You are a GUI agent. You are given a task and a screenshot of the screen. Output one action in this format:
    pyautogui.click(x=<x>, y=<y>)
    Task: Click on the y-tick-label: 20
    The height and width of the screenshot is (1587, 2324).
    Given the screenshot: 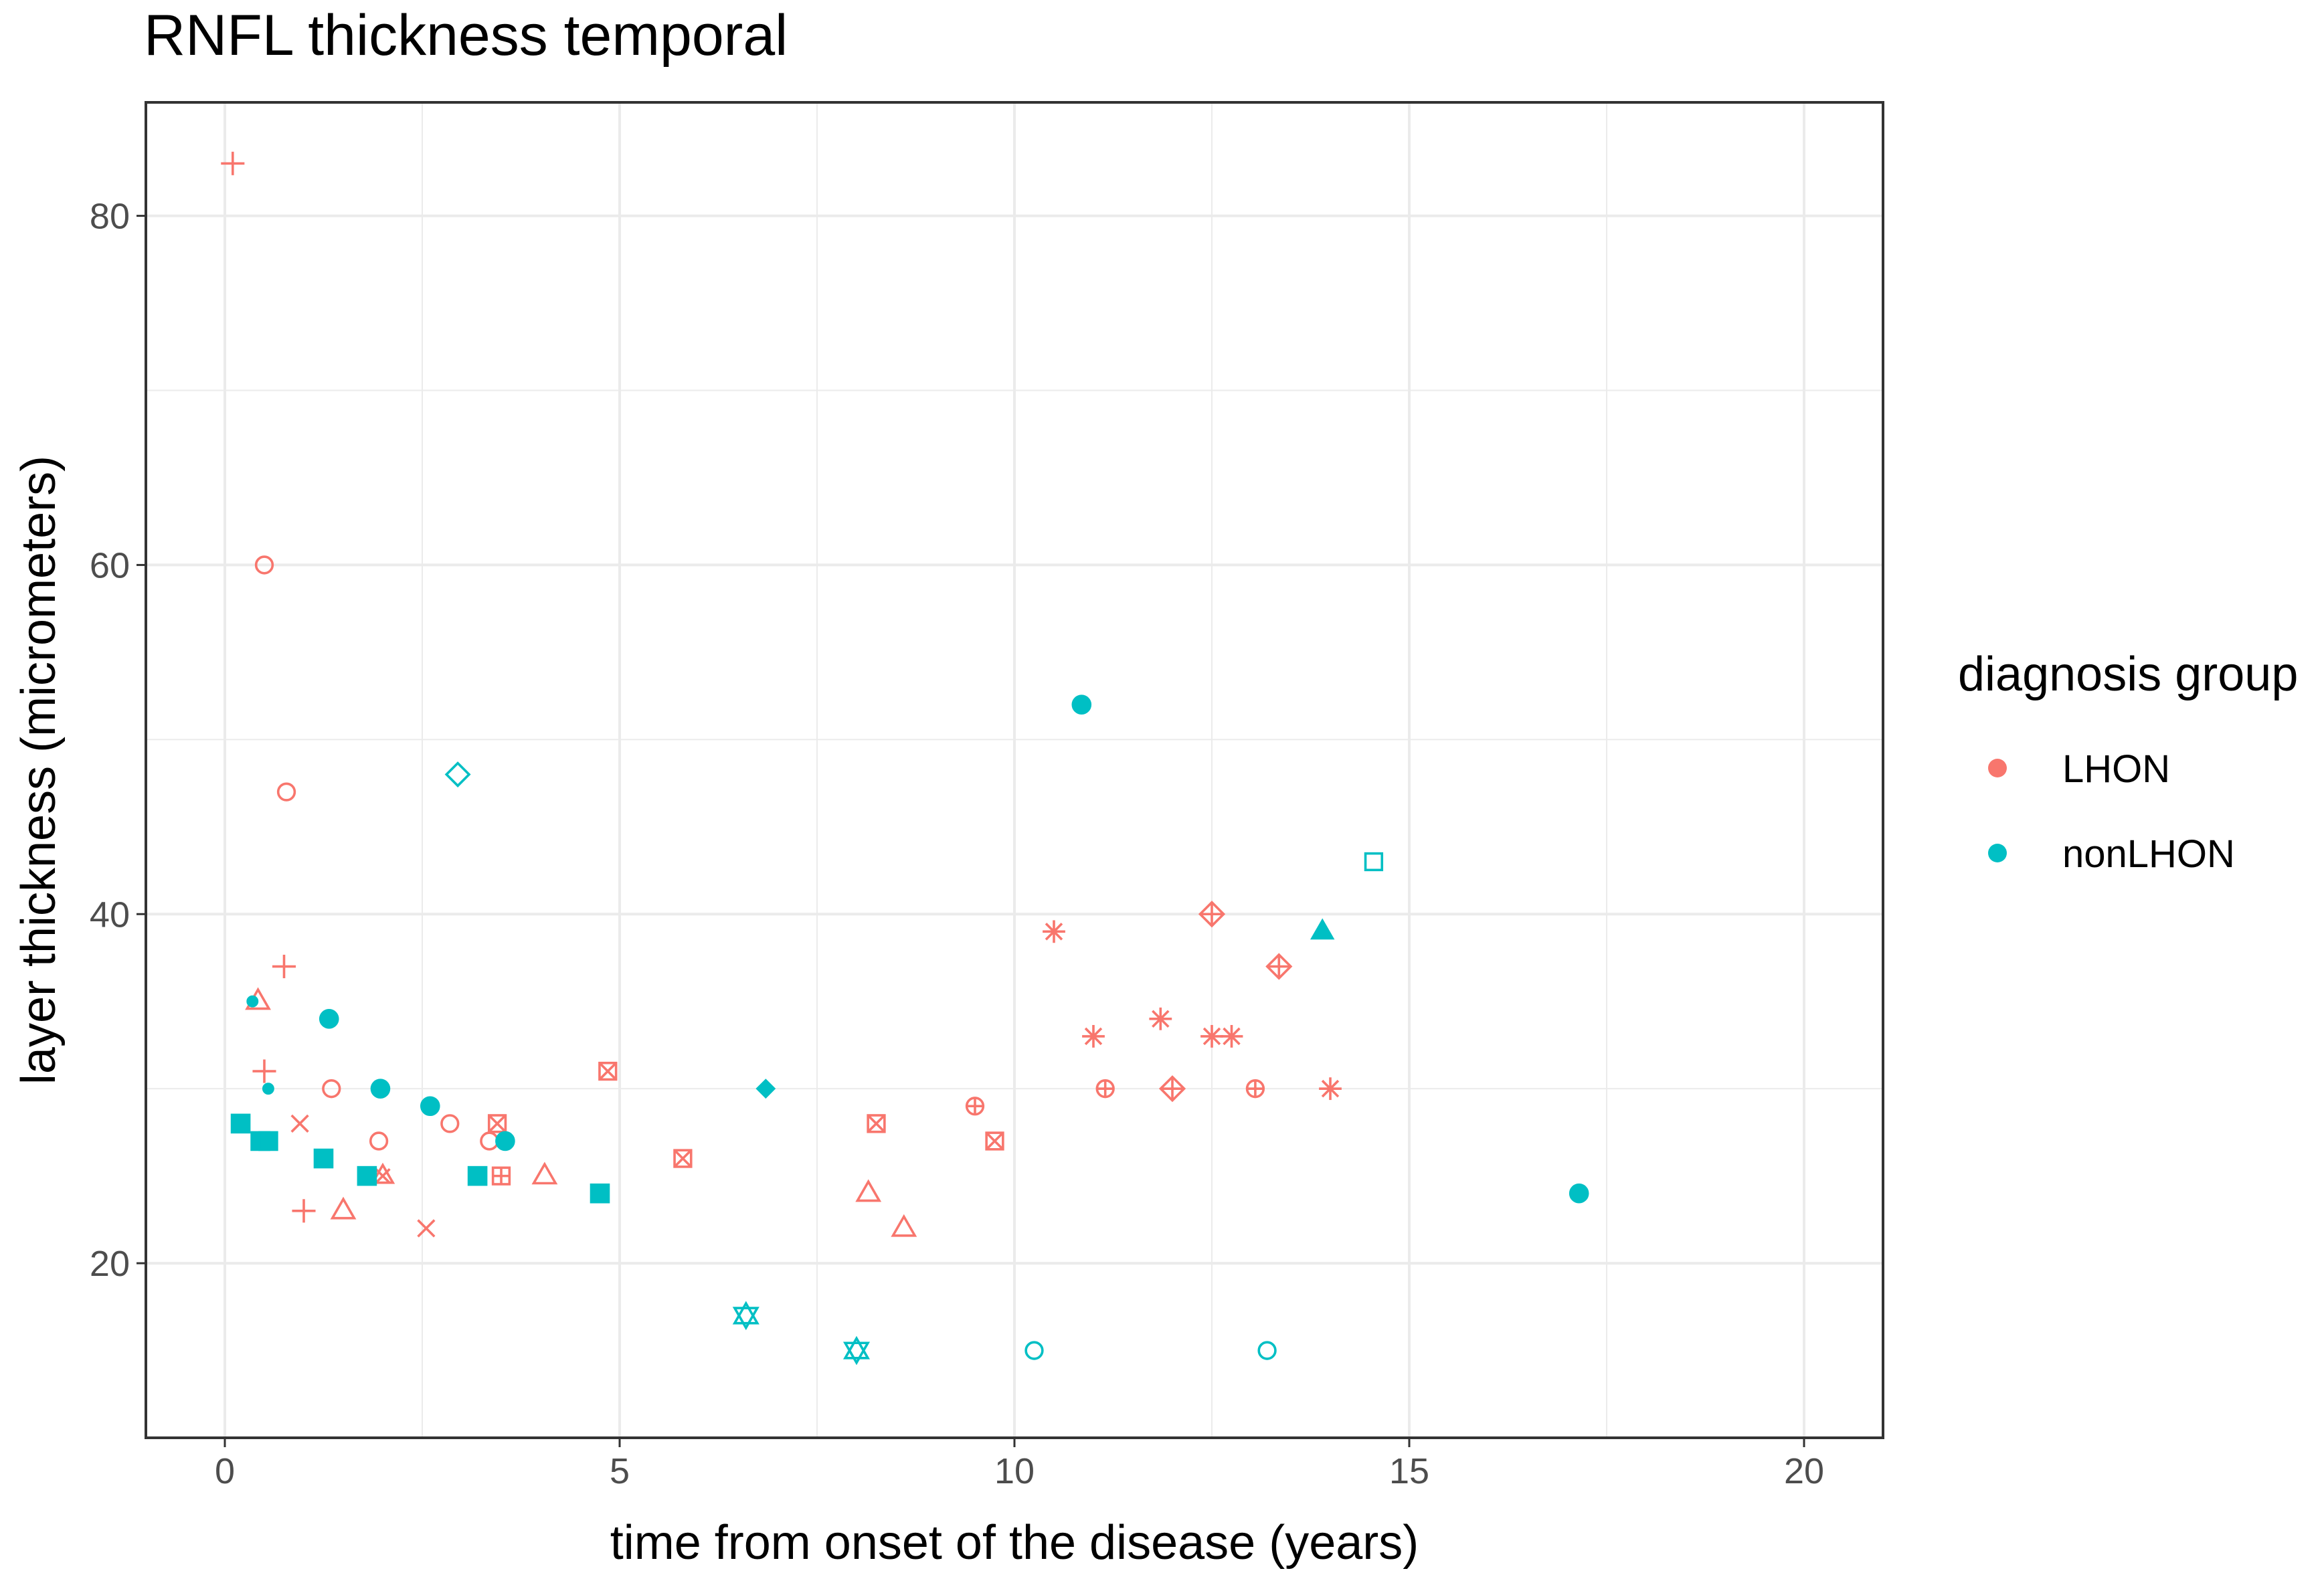 What is the action you would take?
    pyautogui.click(x=110, y=1264)
    